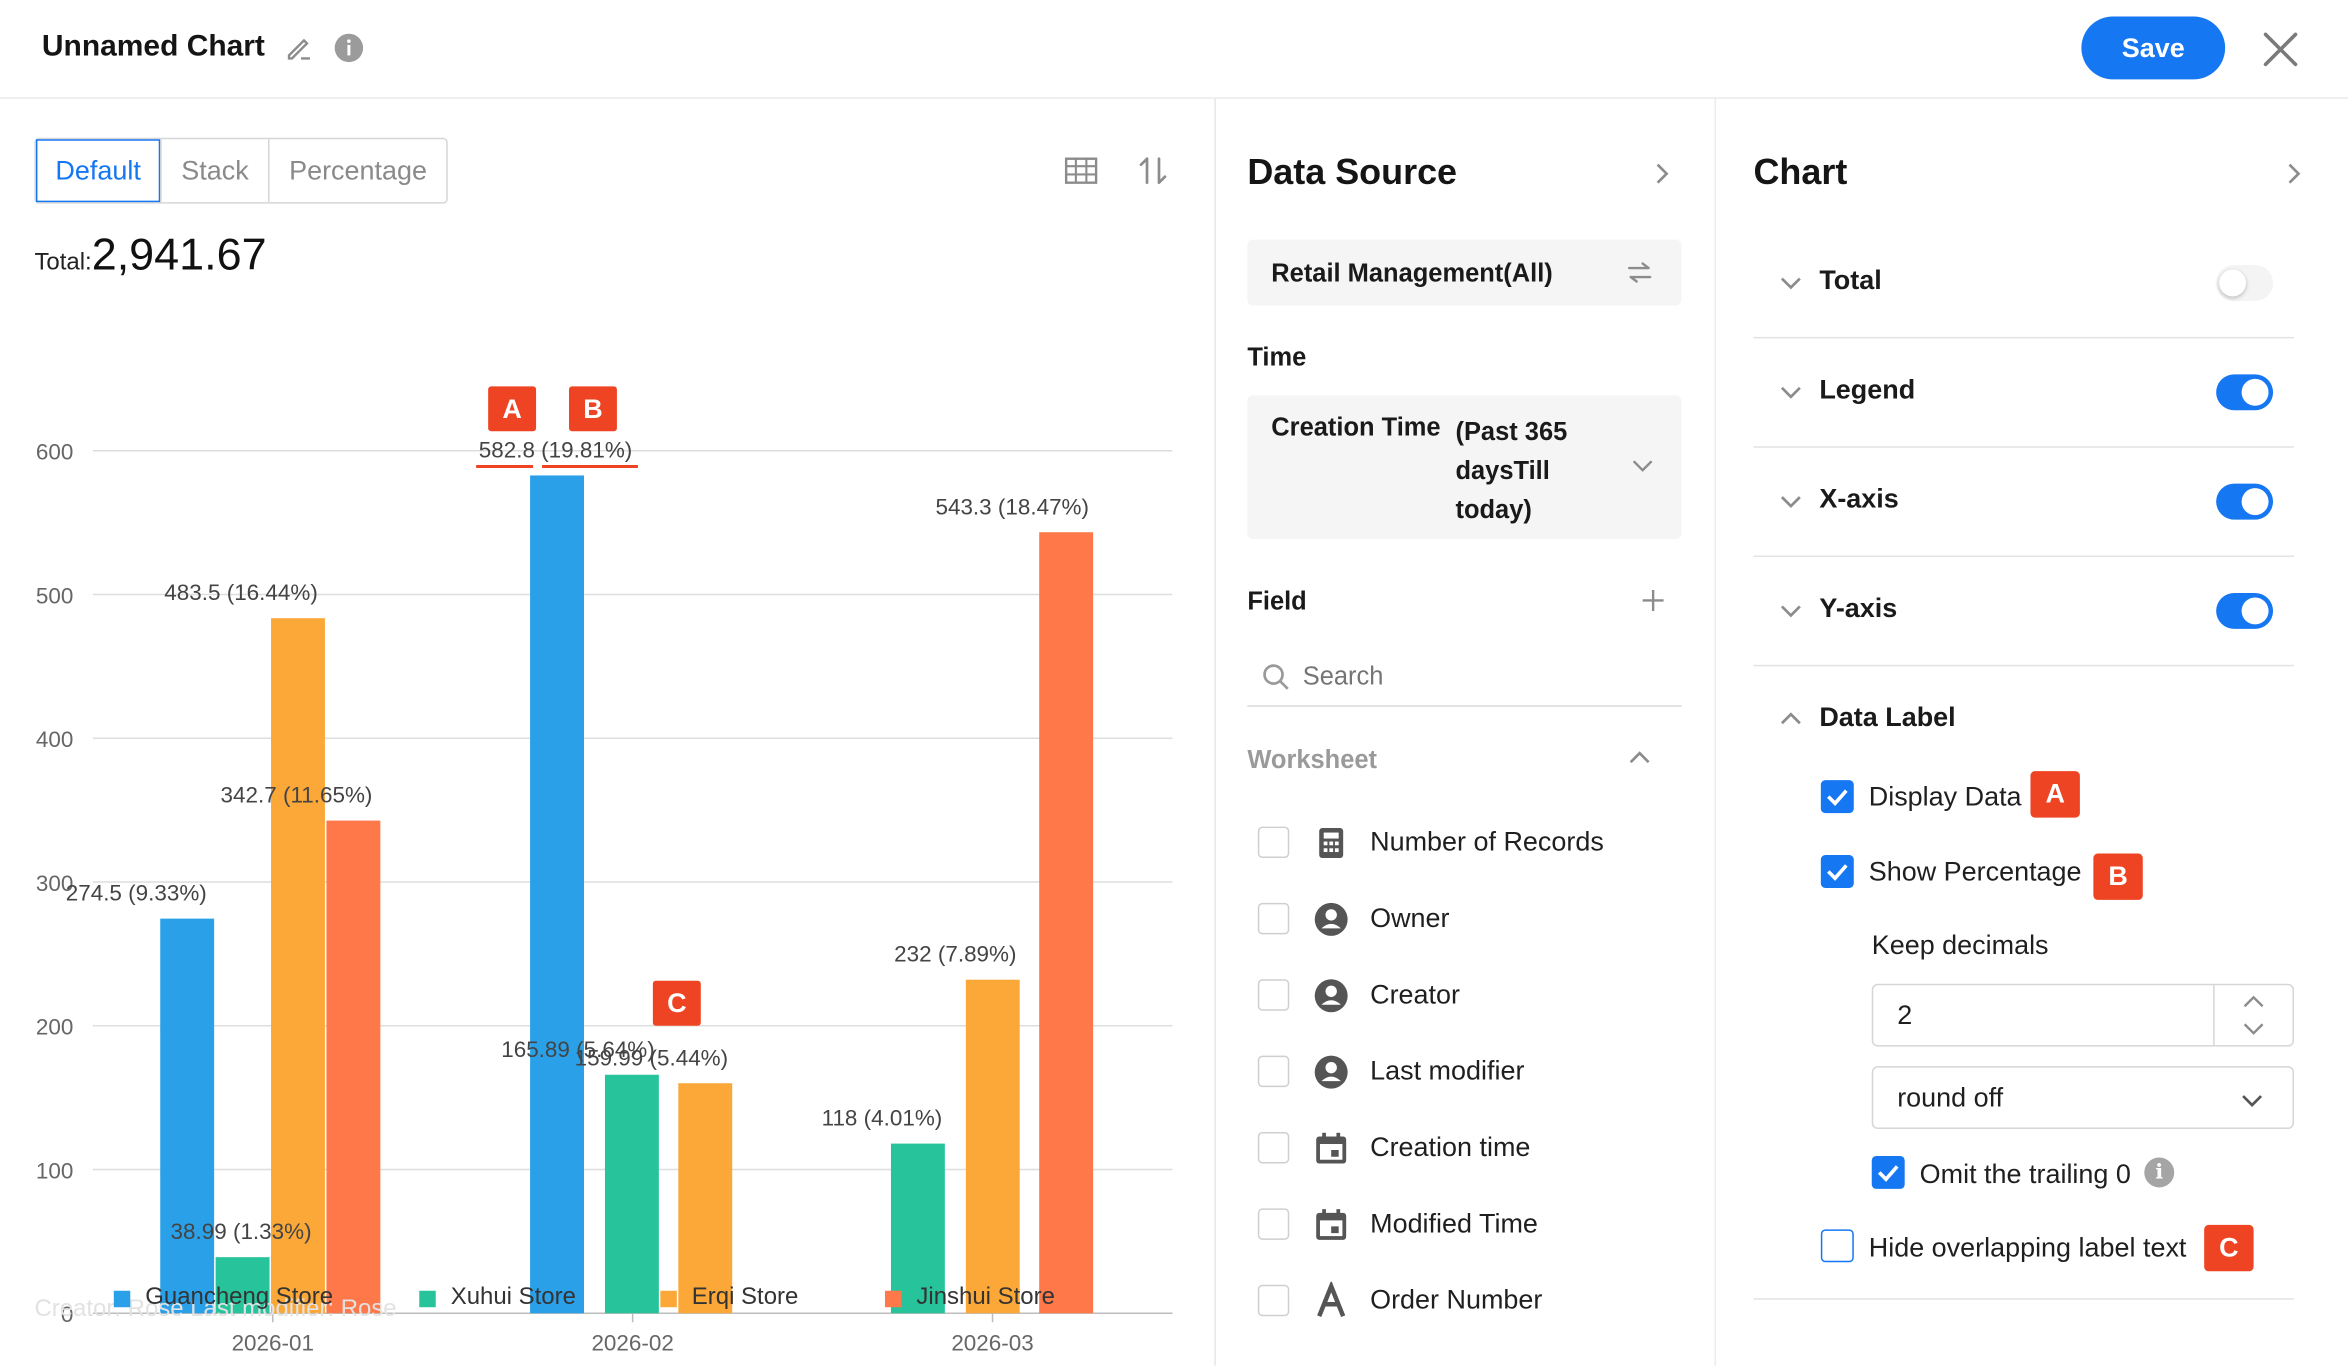  Describe the element at coordinates (1715, 732) in the screenshot. I see `panel-divider` at that location.